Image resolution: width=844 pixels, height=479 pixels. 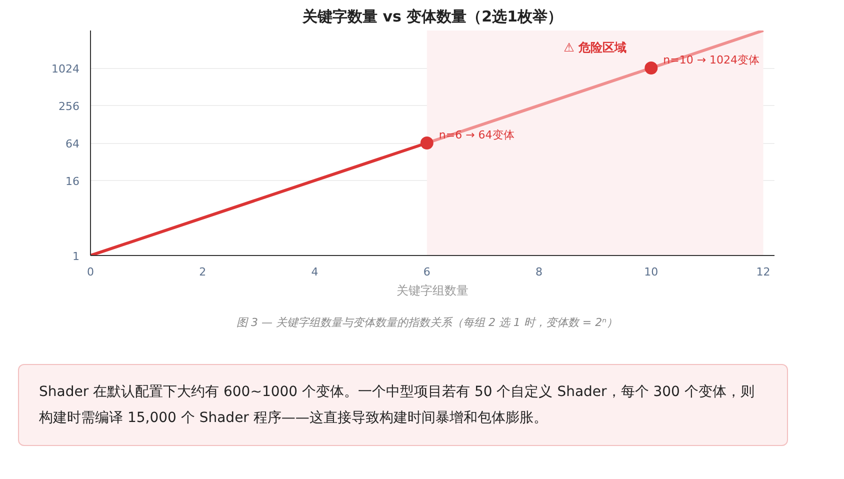 I want to click on x-tick-label: 10, so click(x=651, y=272).